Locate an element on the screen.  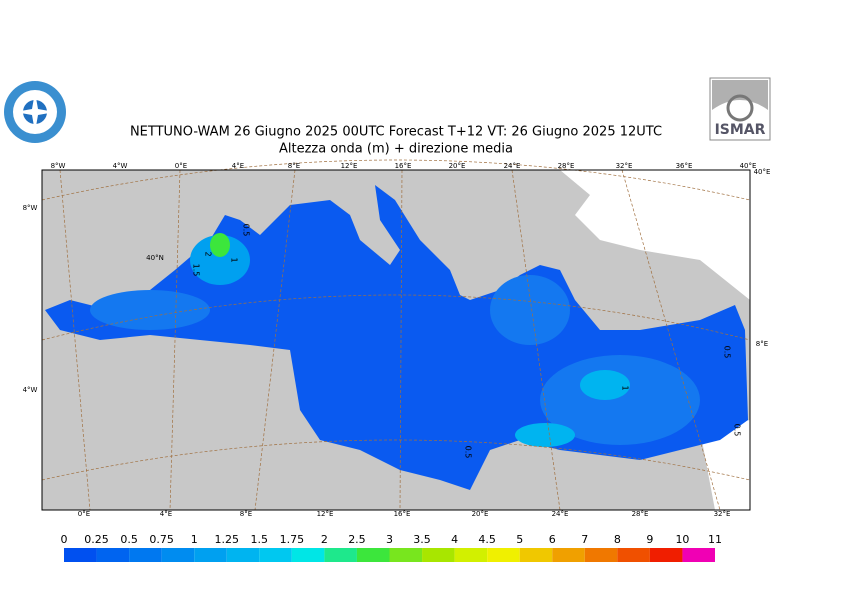
legend-label: 10 is located at coordinates (682, 539).